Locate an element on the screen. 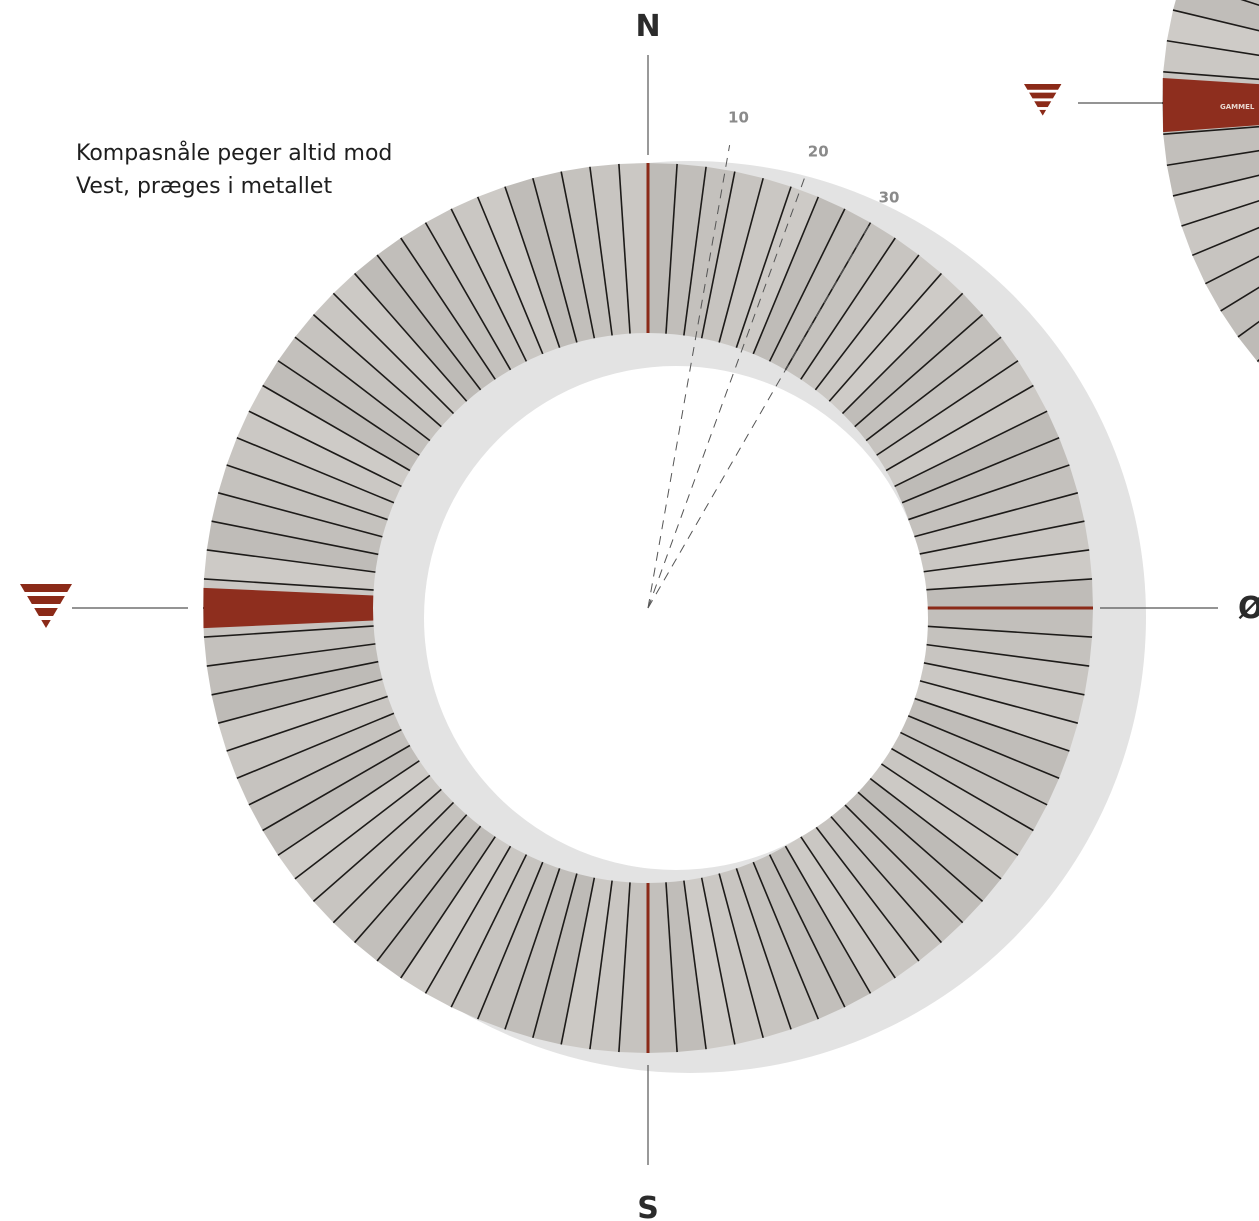 This screenshot has width=1259, height=1221. degree-label: 30 is located at coordinates (889, 198).